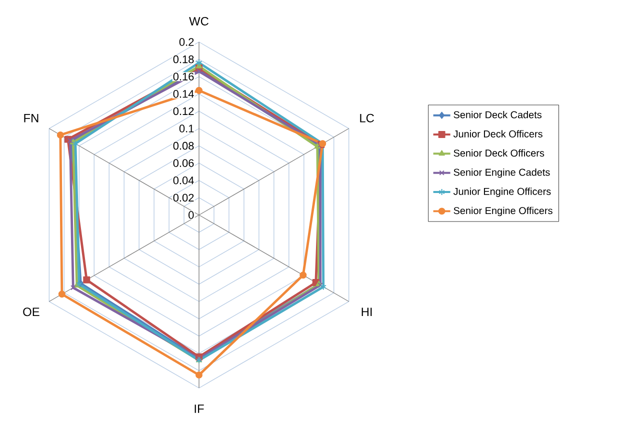  Describe the element at coordinates (367, 118) in the screenshot. I see `spoke-label: LC` at that location.